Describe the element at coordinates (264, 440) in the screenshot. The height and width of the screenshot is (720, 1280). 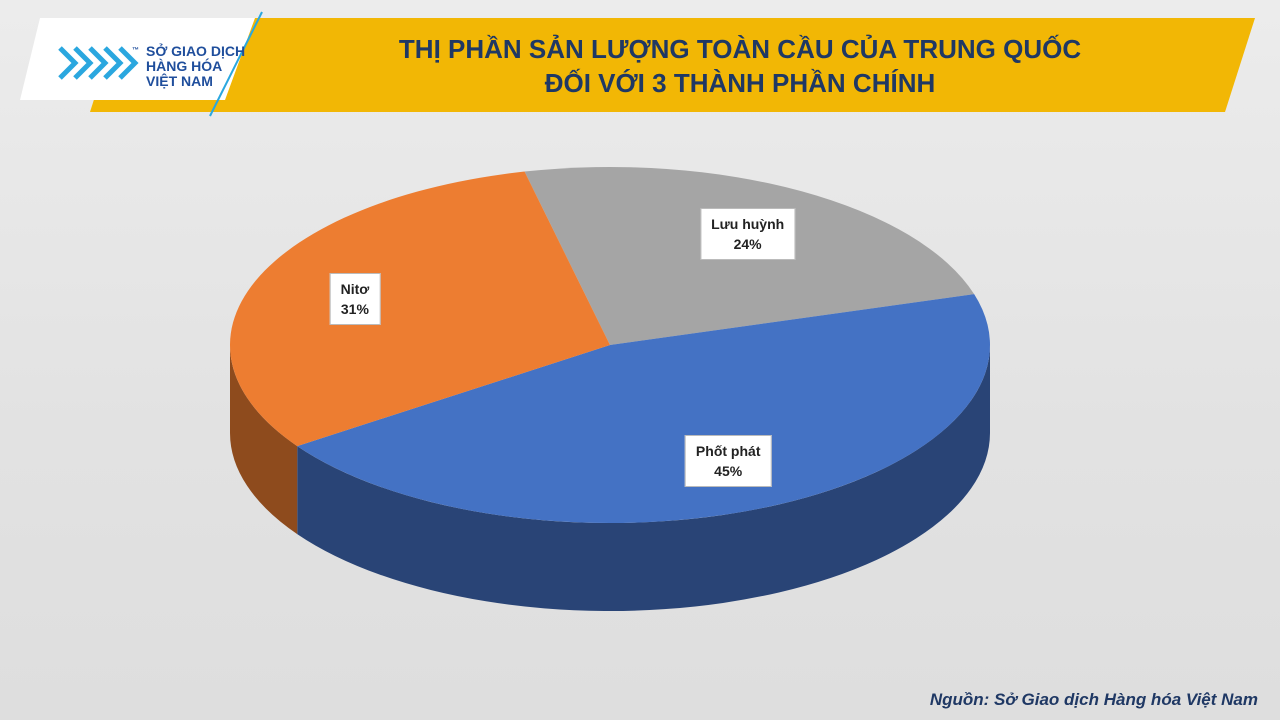
I see `slice-side` at that location.